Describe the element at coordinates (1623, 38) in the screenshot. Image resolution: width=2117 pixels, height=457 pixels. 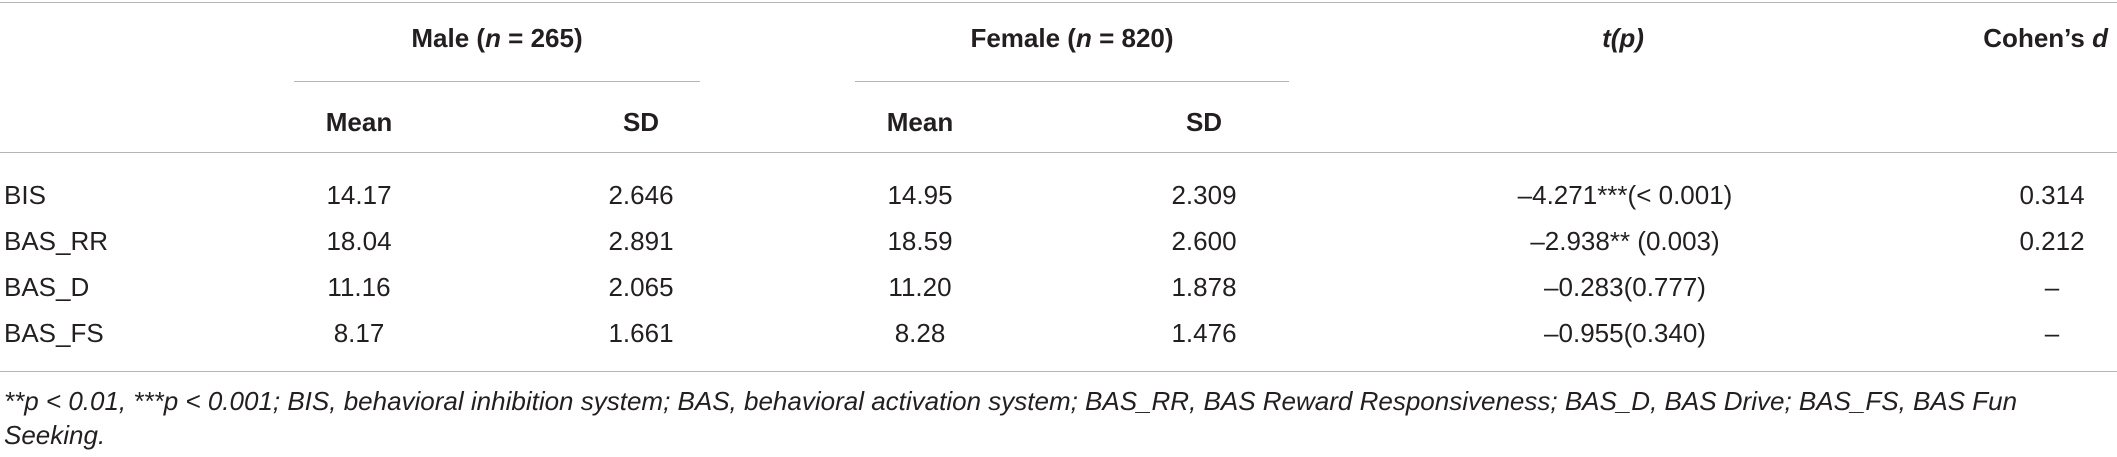
I see `header-t-p: t(p)` at that location.